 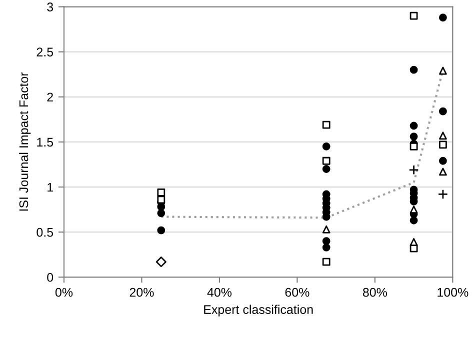 What do you see at coordinates (24, 141) in the screenshot?
I see `y-axis-title: ISI Journal Impact Factor` at bounding box center [24, 141].